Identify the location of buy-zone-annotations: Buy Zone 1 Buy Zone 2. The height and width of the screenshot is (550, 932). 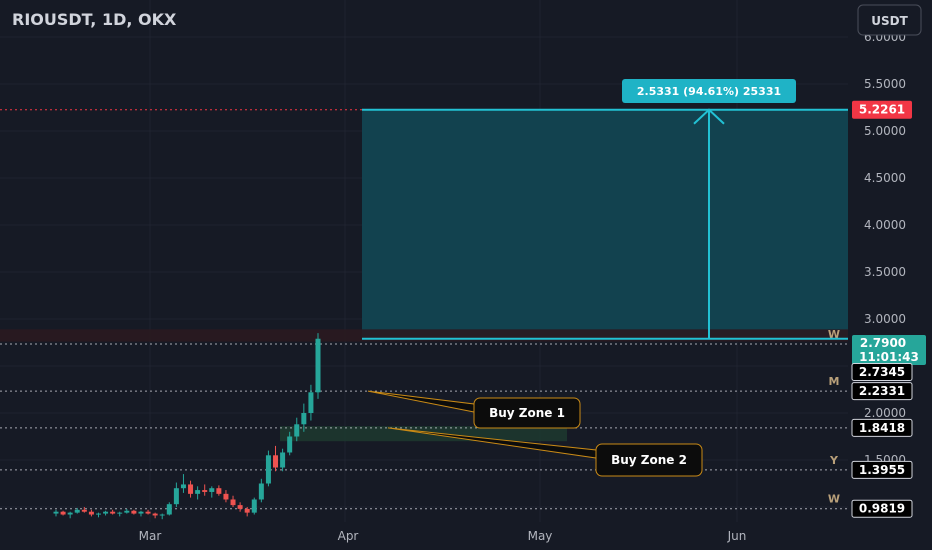
(535, 433).